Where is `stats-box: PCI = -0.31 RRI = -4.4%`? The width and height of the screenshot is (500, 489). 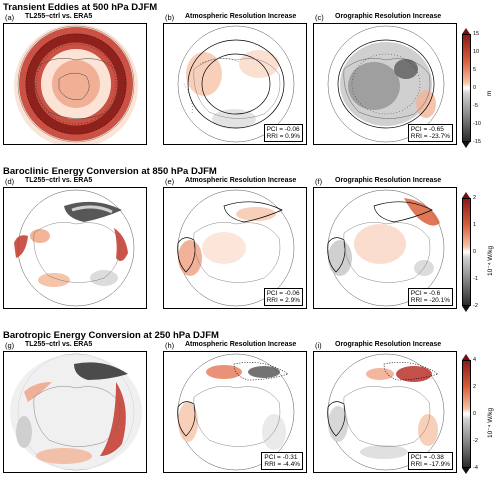
stats-box: PCI = -0.31 RRI = -4.4% is located at coordinates (282, 461).